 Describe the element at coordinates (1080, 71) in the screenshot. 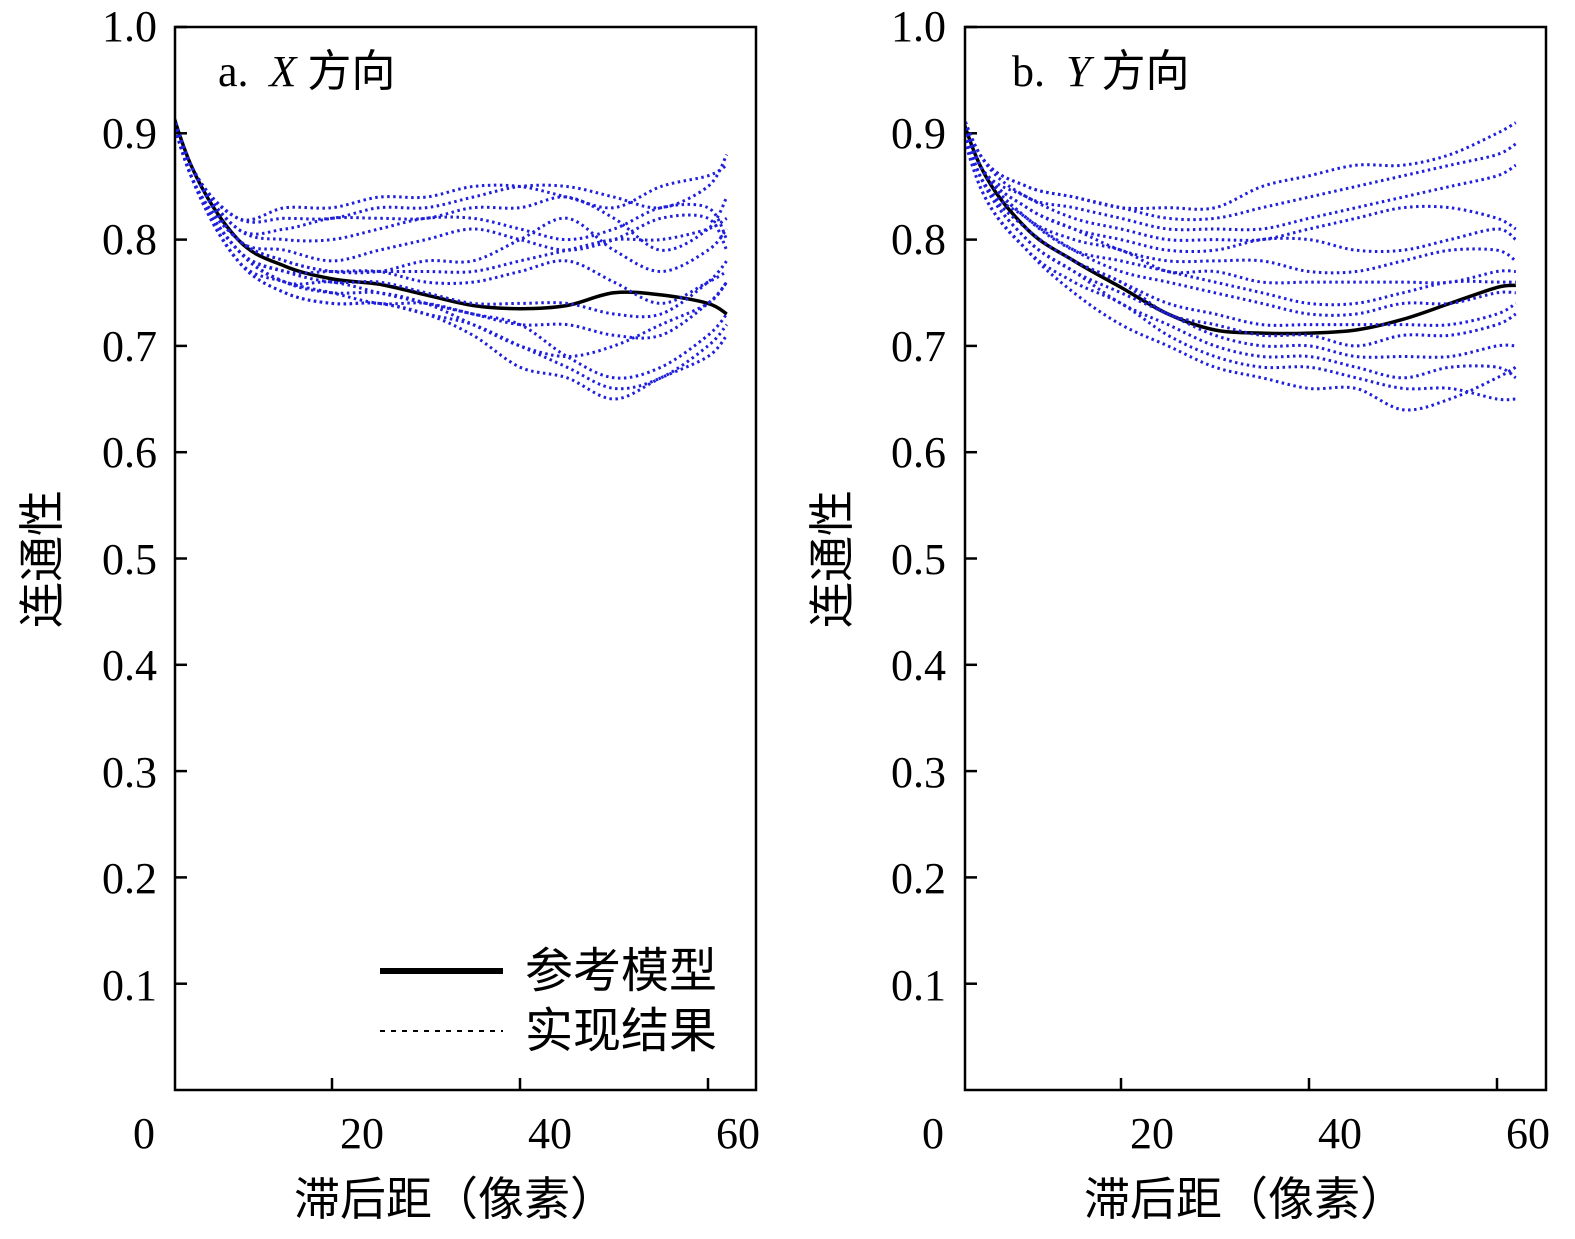

I see `panel-title-variable: Y` at that location.